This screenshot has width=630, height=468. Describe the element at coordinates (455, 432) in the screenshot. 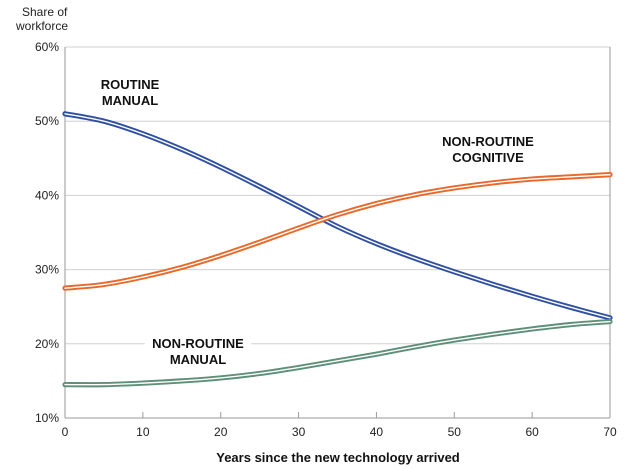

I see `x-tick-label-50: 50` at that location.